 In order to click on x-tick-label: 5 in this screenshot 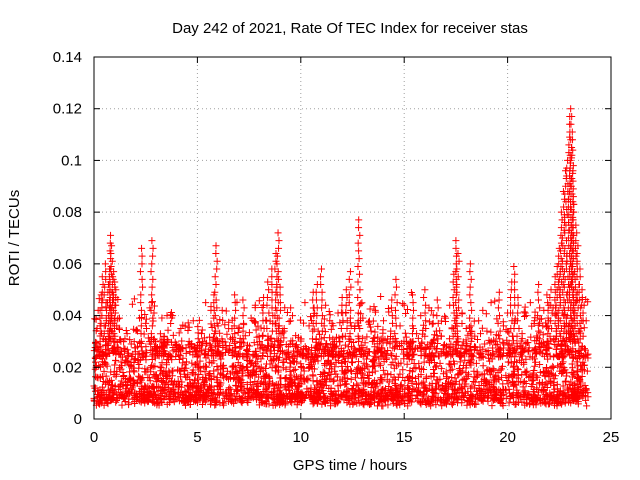, I will do `click(197, 437)`.